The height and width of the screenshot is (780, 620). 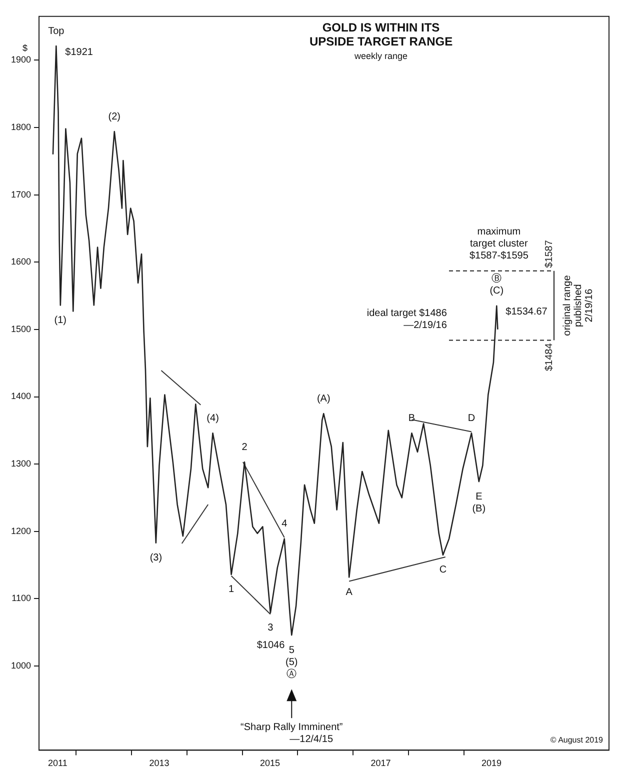 I want to click on text: weekly range, so click(x=380, y=55).